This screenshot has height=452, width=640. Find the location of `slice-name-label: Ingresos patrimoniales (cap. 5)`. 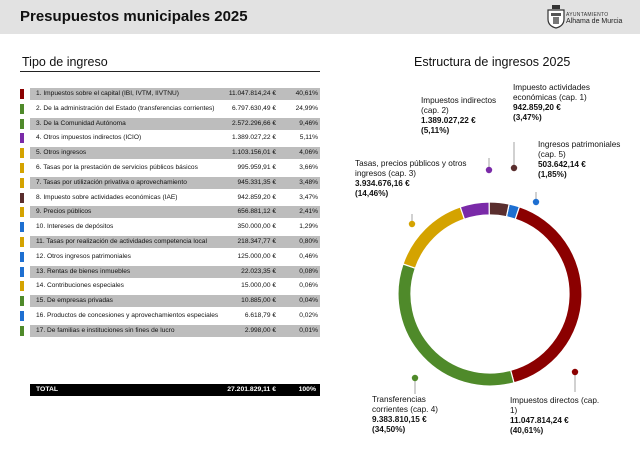

slice-name-label: Ingresos patrimoniales (cap. 5) is located at coordinates (579, 149).